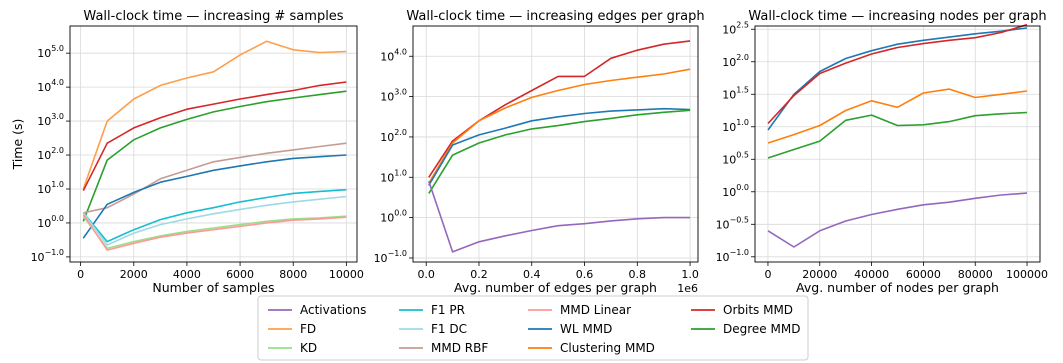 This screenshot has height=363, width=1063. I want to click on x-tick-label: 0.2, so click(479, 274).